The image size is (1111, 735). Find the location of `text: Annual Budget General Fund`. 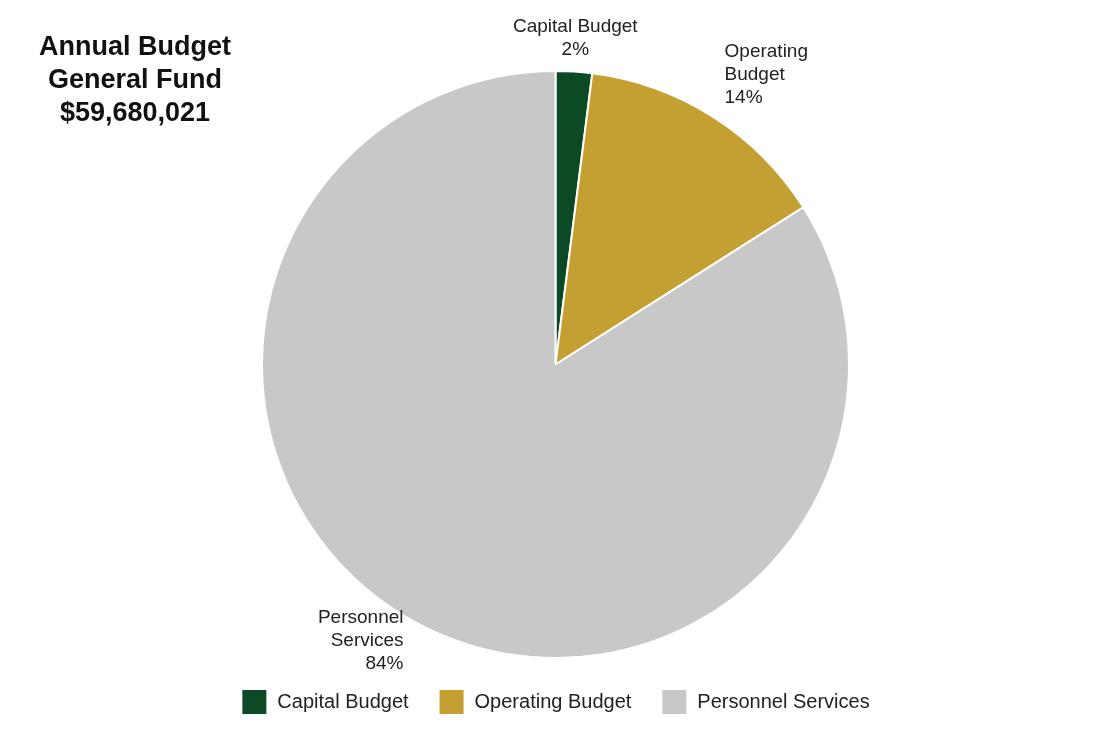

text: Annual Budget General Fund is located at coordinates (135, 63).